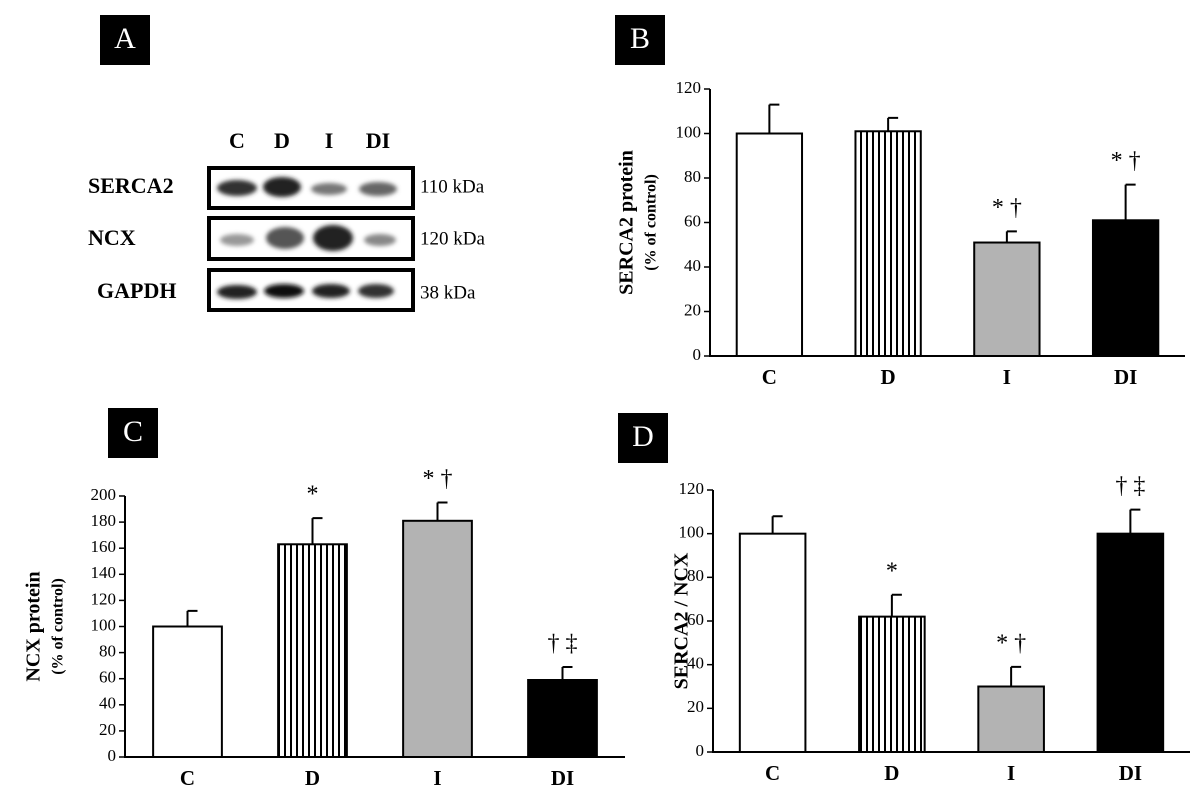 The height and width of the screenshot is (809, 1200). What do you see at coordinates (329, 140) in the screenshot?
I see `lane-label: I` at bounding box center [329, 140].